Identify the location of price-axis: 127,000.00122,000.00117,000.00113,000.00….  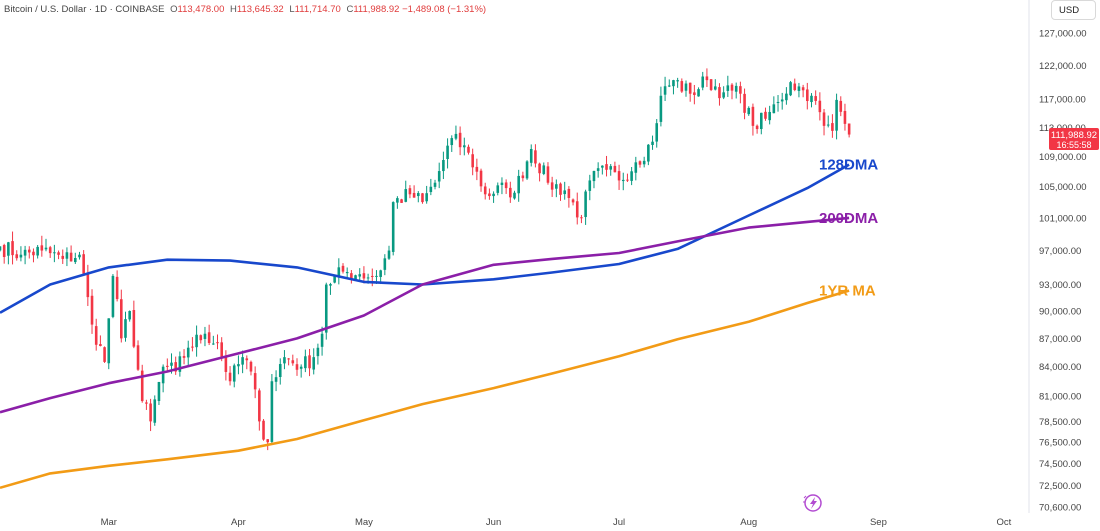
(1063, 271).